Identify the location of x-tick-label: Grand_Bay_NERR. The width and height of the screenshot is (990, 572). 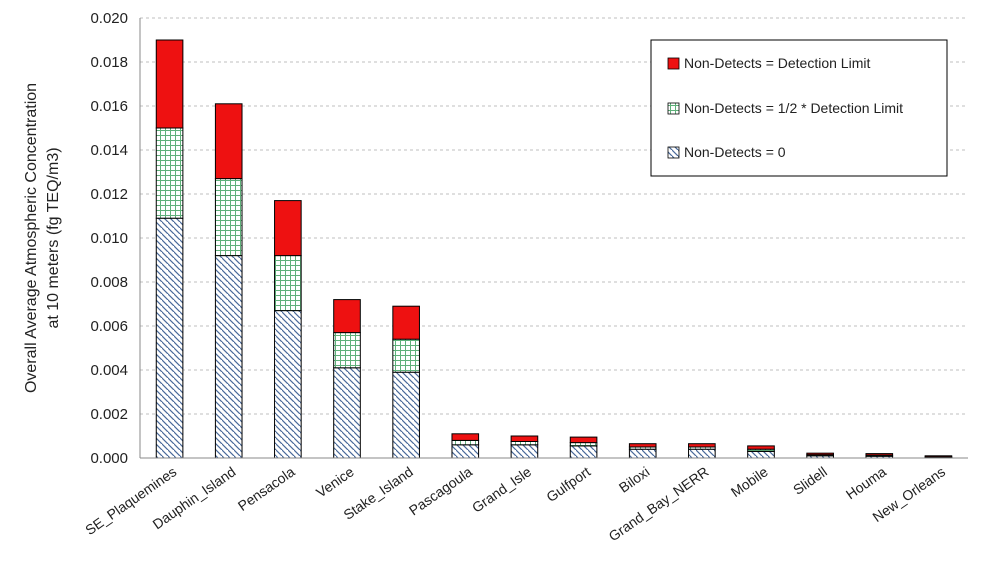
(659, 503).